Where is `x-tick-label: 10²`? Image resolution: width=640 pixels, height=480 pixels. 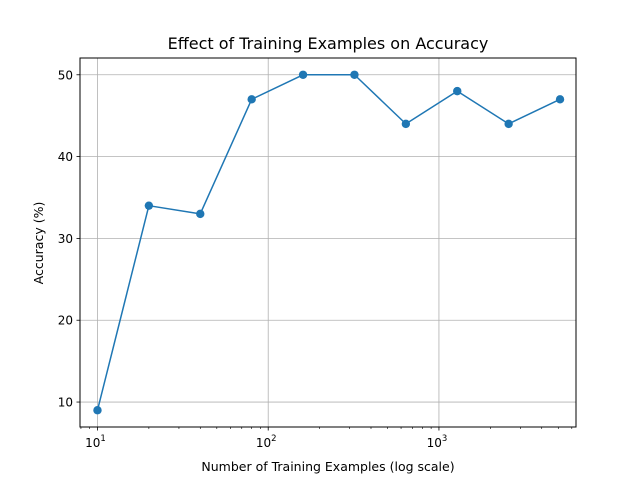
x-tick-label: 10² is located at coordinates (266, 442).